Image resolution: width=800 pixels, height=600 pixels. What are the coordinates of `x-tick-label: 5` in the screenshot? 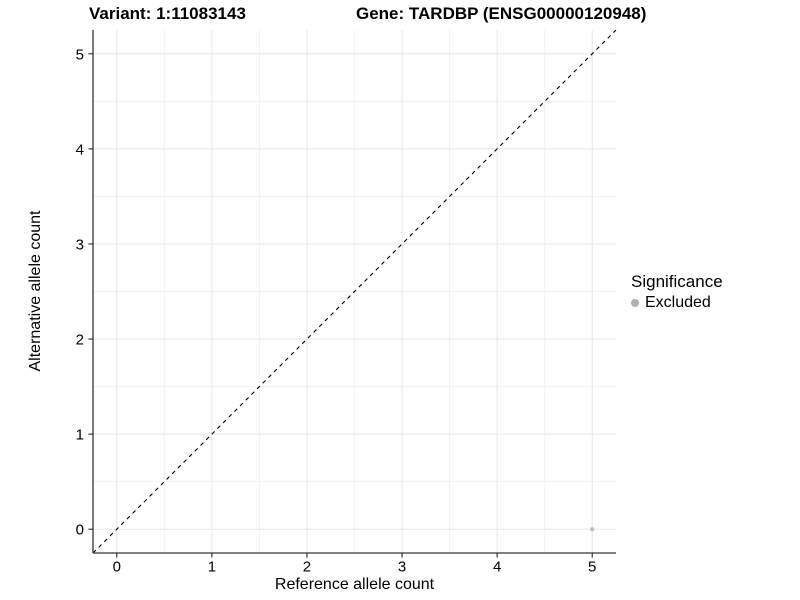 It's located at (592, 567).